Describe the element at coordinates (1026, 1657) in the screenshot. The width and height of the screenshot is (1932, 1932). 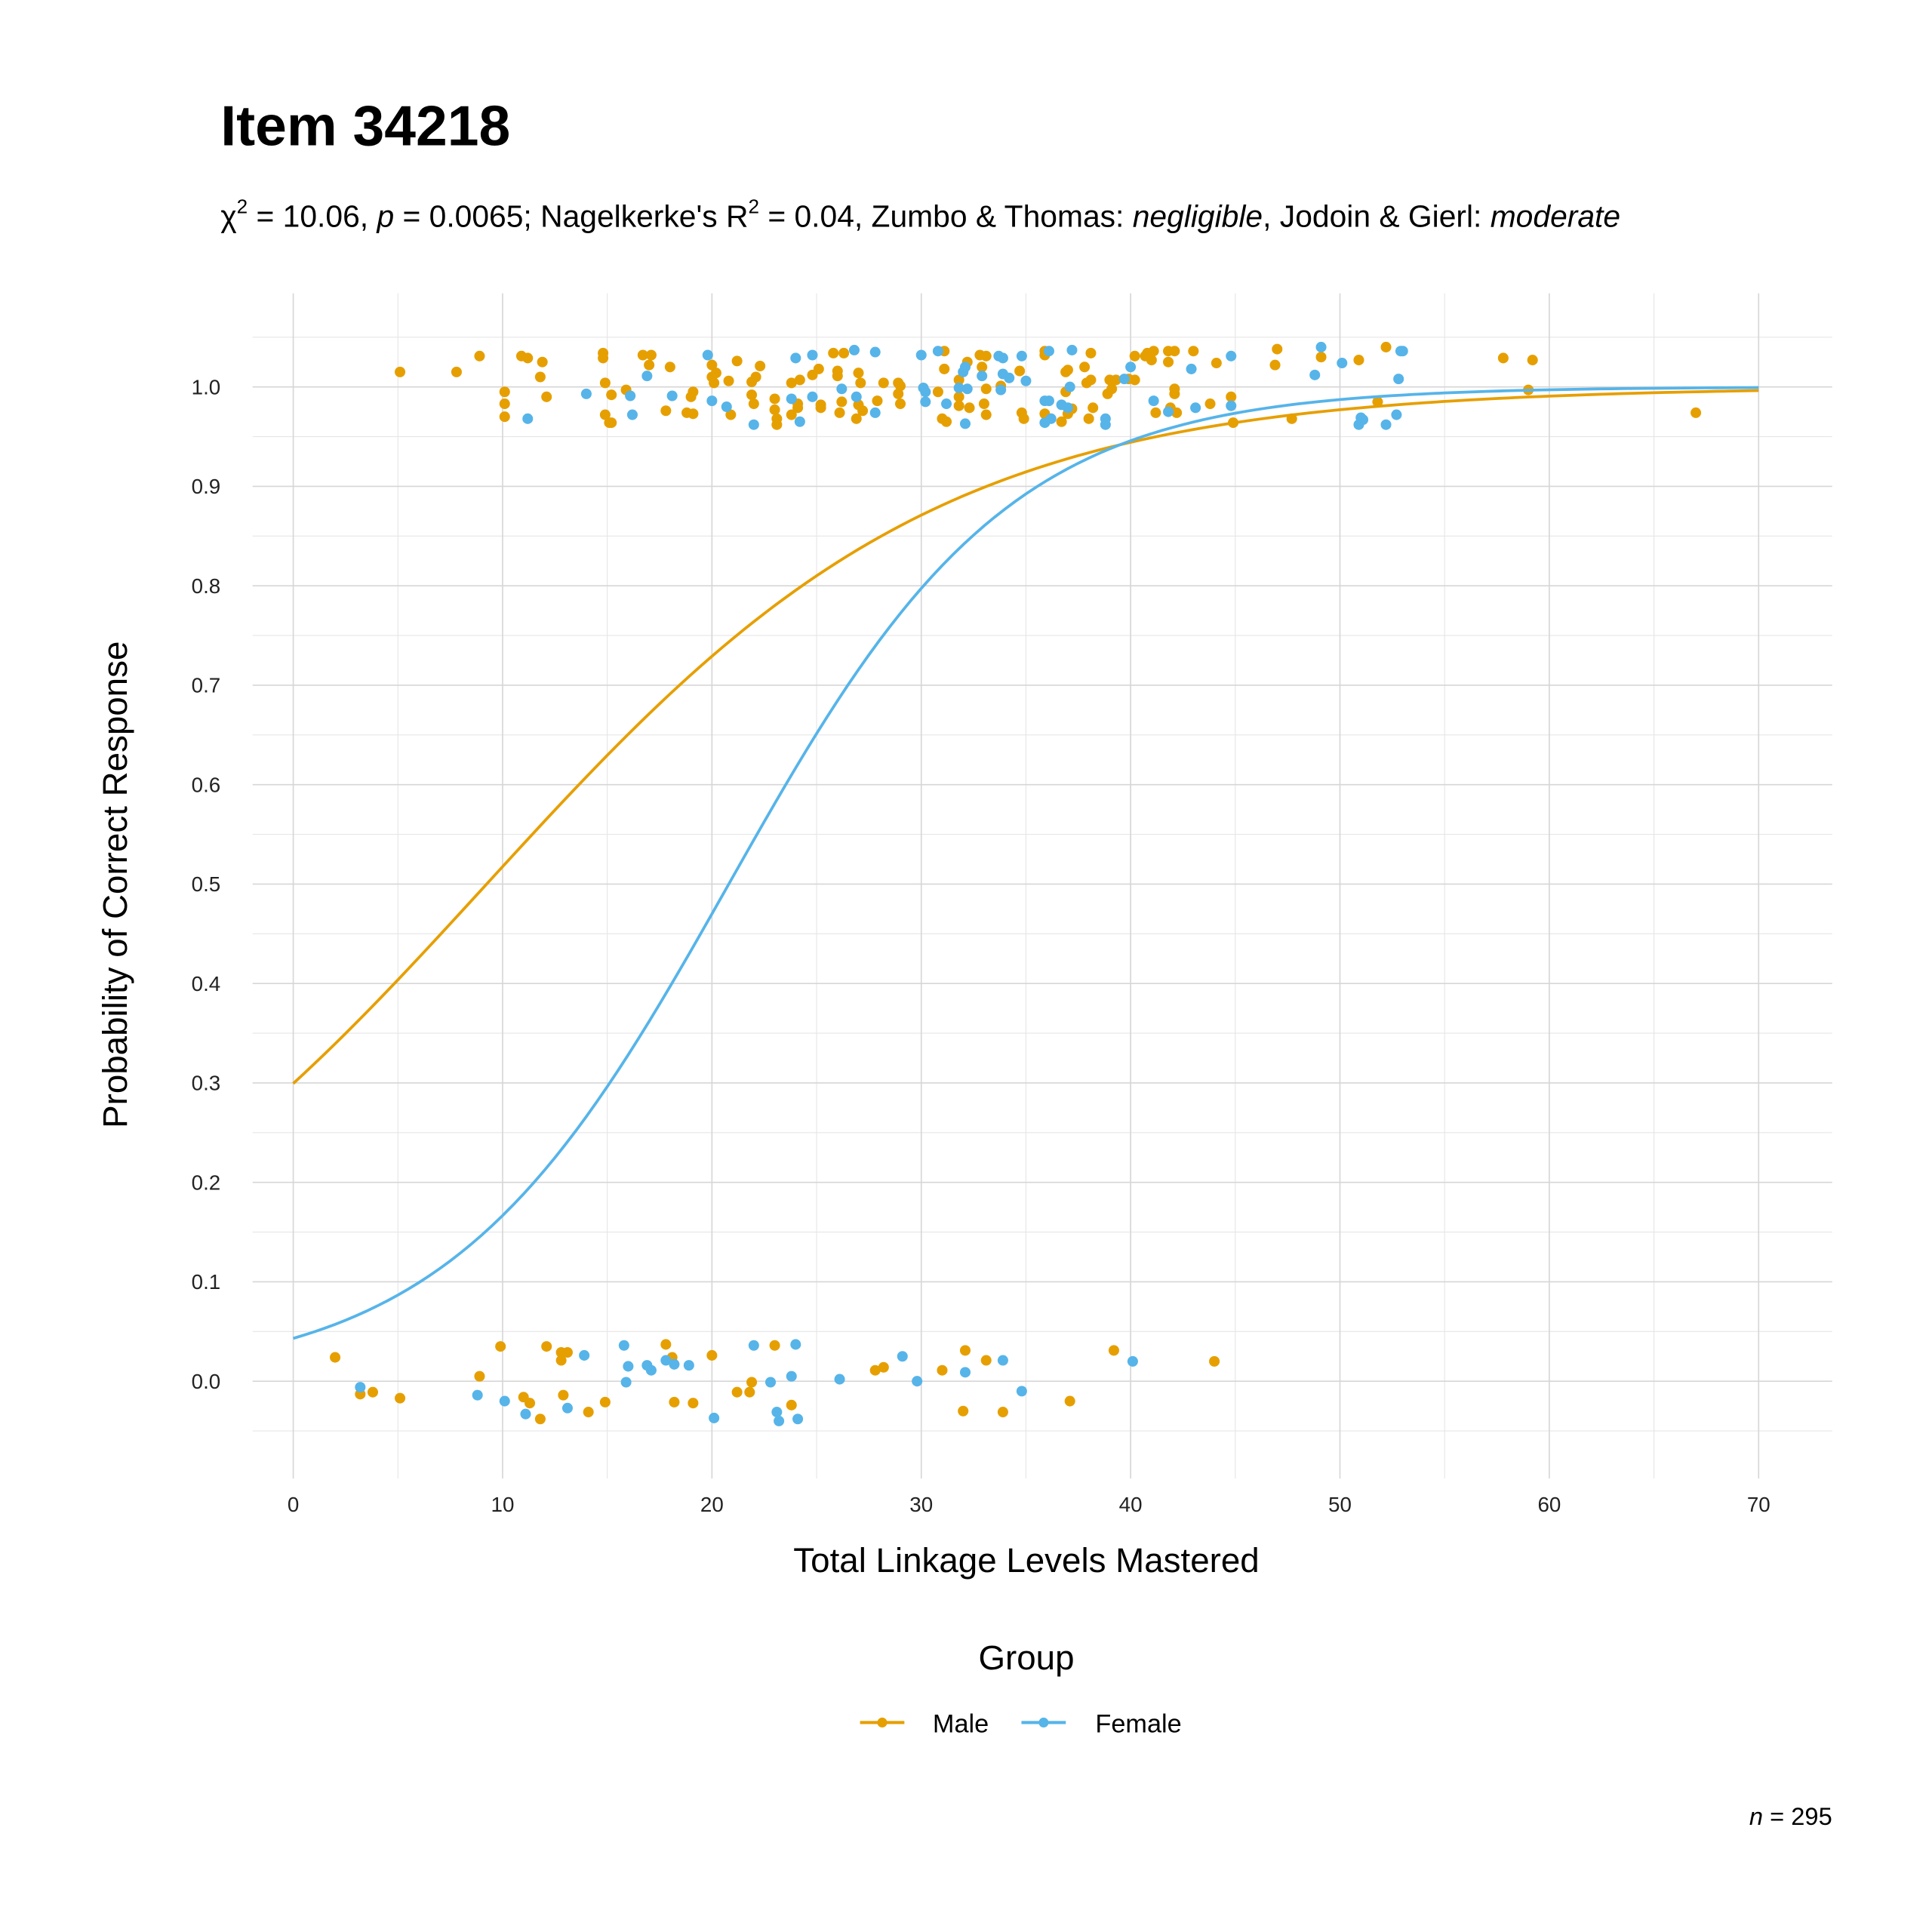
I see `legend-title: Group` at that location.